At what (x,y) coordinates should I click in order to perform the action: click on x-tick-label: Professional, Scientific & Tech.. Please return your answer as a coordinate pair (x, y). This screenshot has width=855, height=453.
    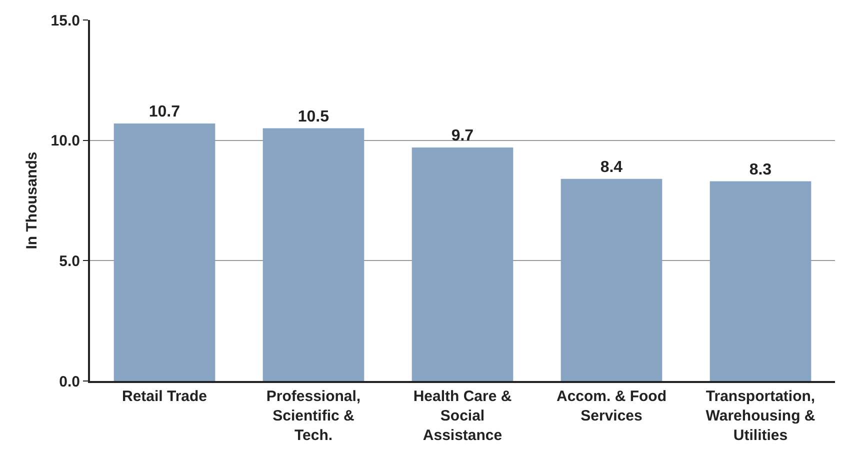
    Looking at the image, I should click on (313, 416).